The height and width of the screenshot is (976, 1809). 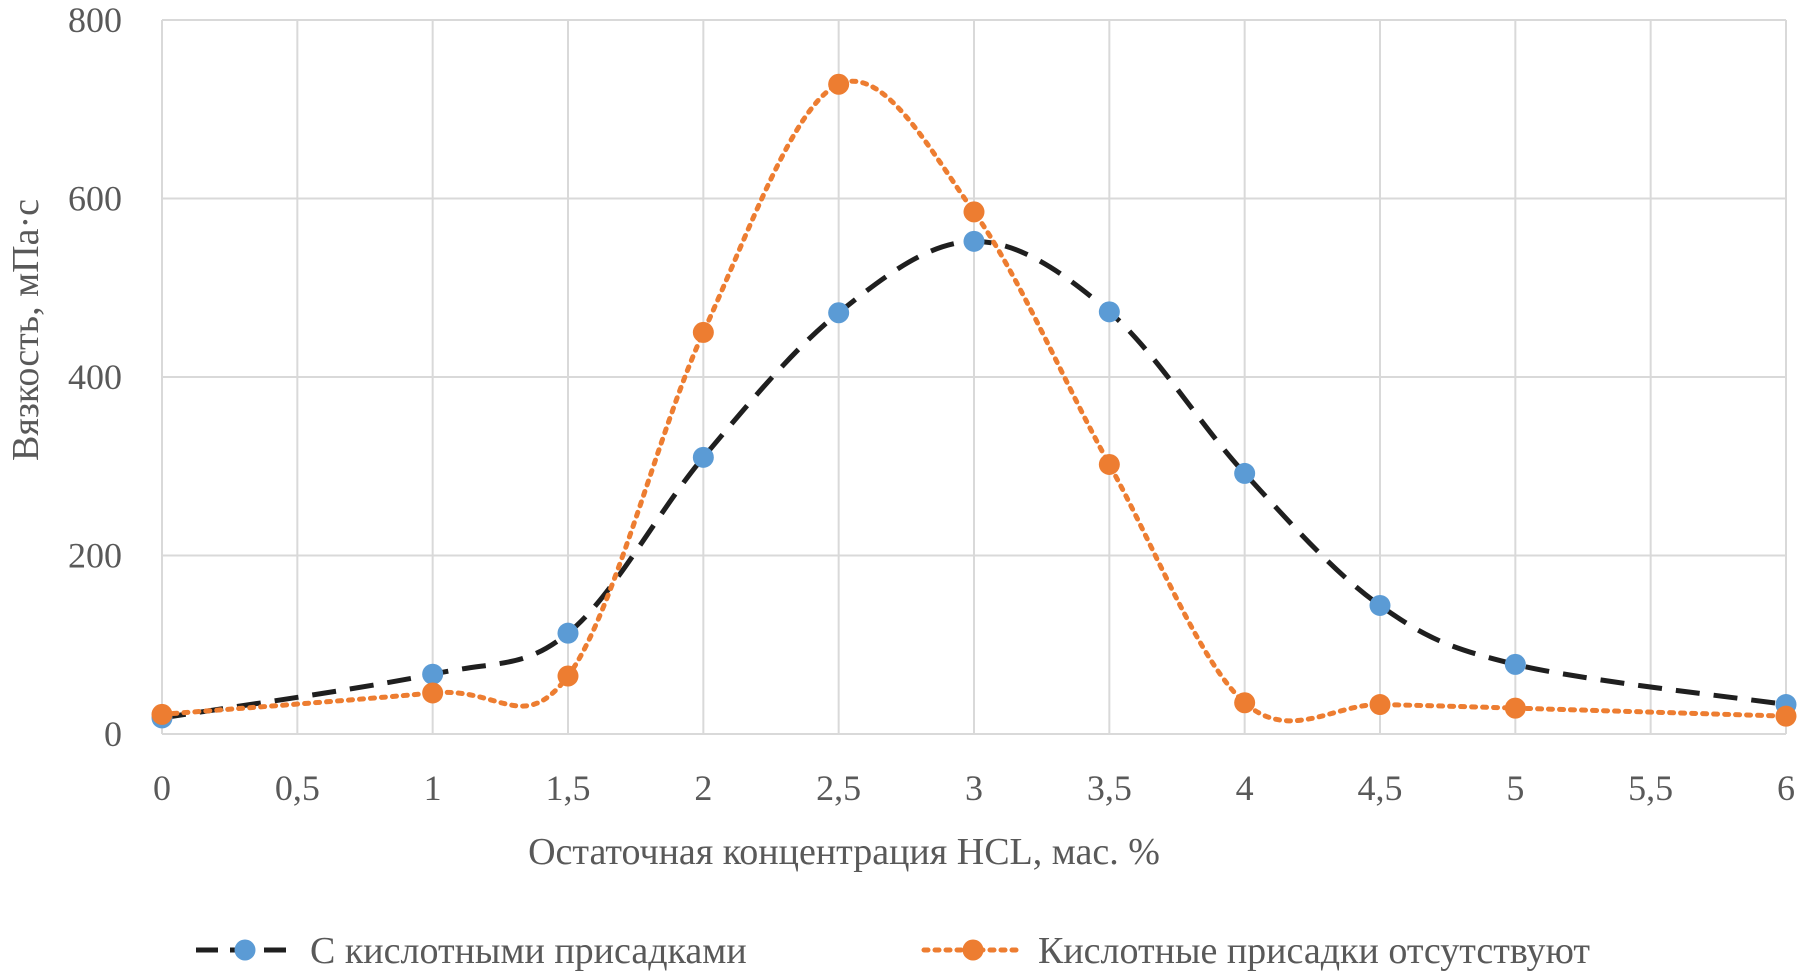 What do you see at coordinates (1786, 788) in the screenshot?
I see `x-tick-label: 6` at bounding box center [1786, 788].